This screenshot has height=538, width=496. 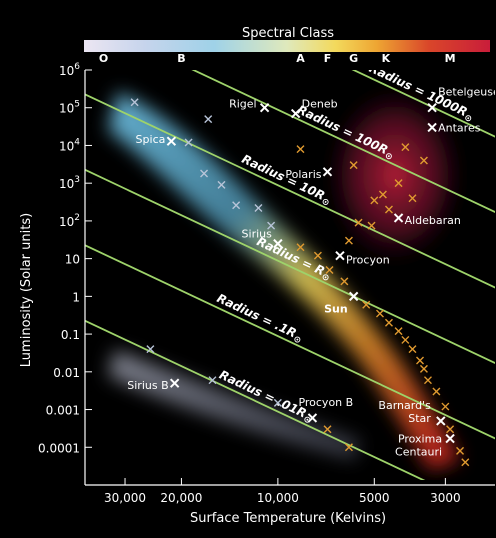 What do you see at coordinates (257, 234) in the screenshot?
I see `star-sirius-label: Sirius` at bounding box center [257, 234].